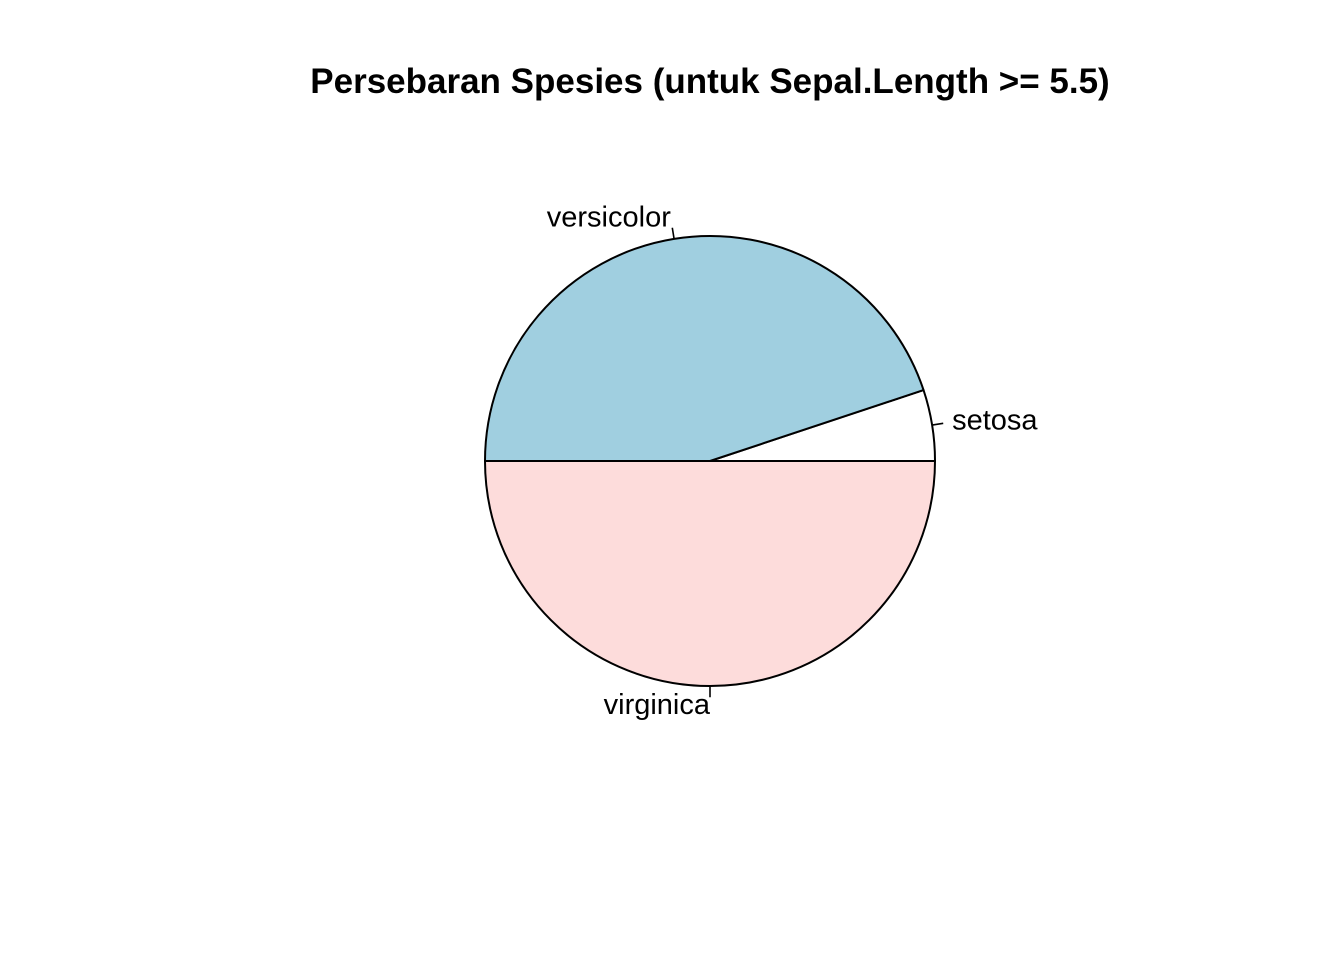 The width and height of the screenshot is (1344, 960). What do you see at coordinates (609, 218) in the screenshot?
I see `slice-label-versicolor: versicolor` at bounding box center [609, 218].